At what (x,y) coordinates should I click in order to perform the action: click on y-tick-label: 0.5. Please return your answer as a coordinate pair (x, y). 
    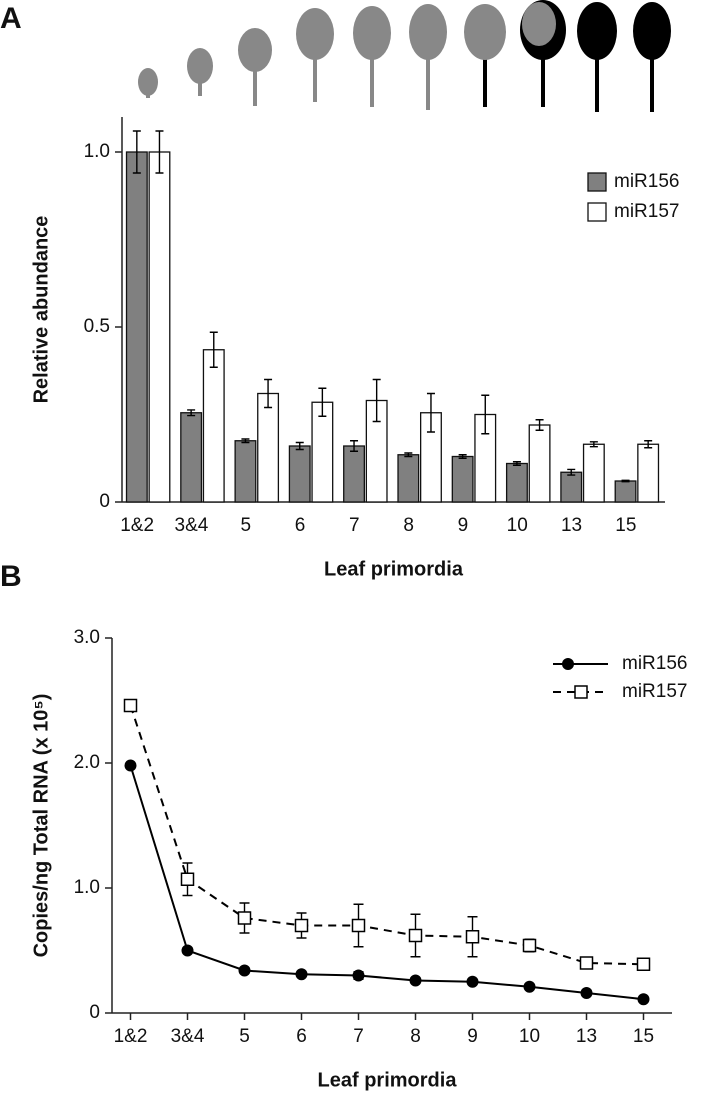
    Looking at the image, I should click on (97, 326).